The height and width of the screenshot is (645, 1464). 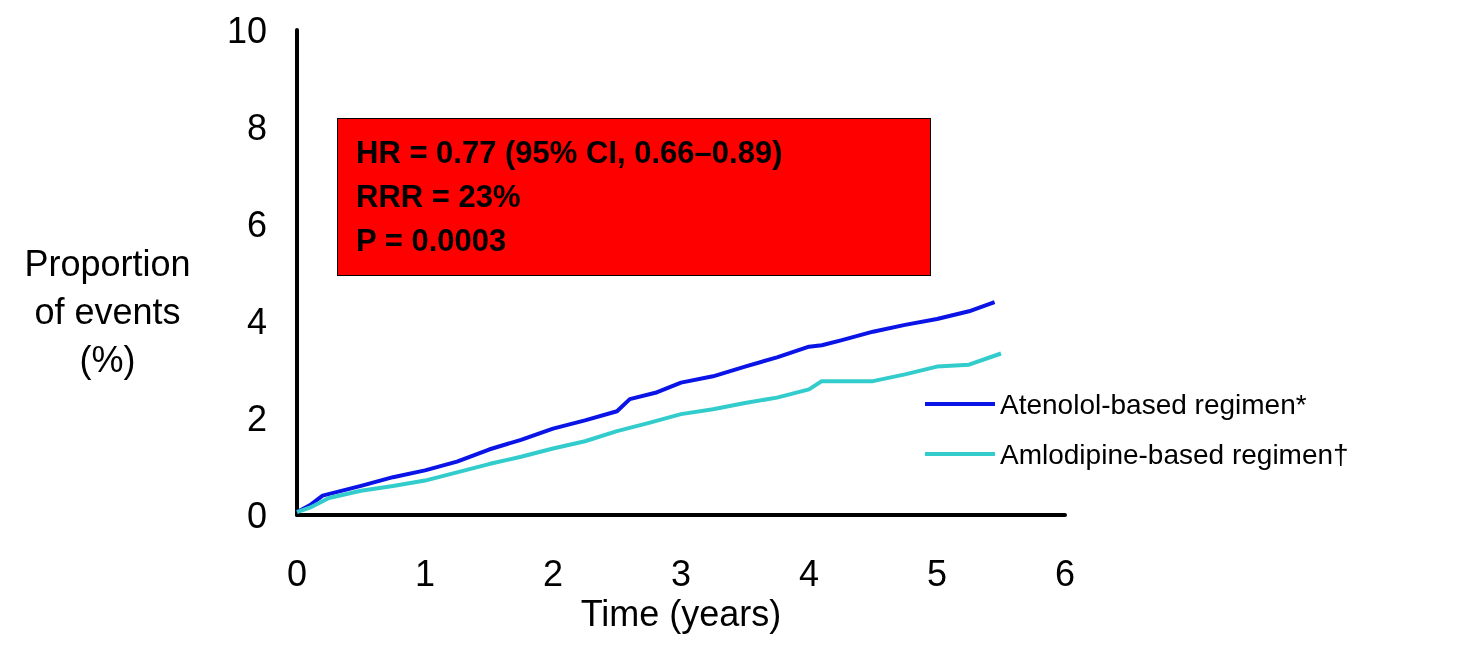 I want to click on x-tick-label: 5, so click(x=937, y=573).